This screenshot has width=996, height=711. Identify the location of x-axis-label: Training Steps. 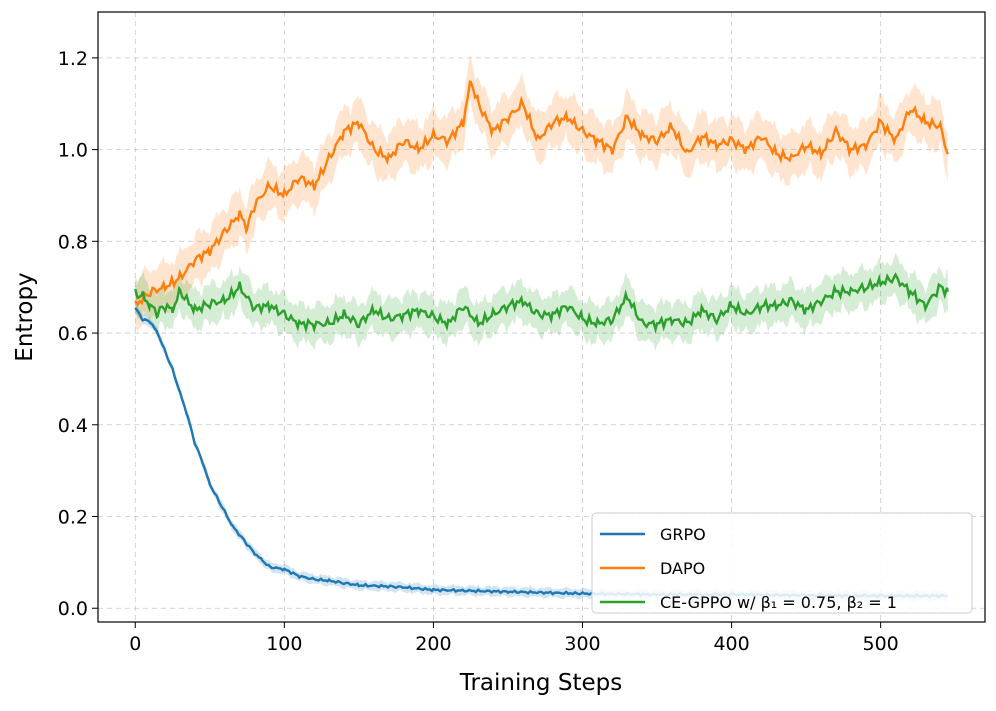
(540, 683).